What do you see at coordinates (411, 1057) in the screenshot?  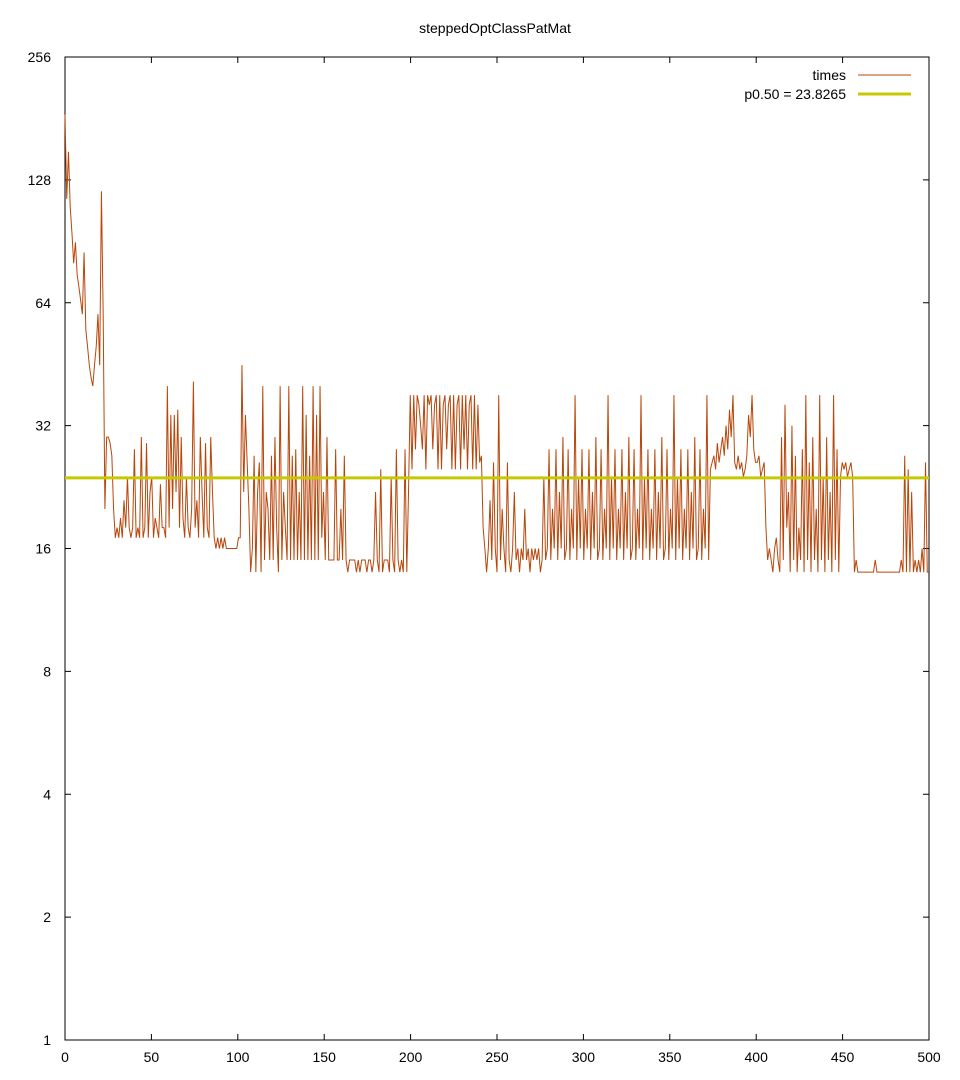 I see `x-tick-label: 200` at bounding box center [411, 1057].